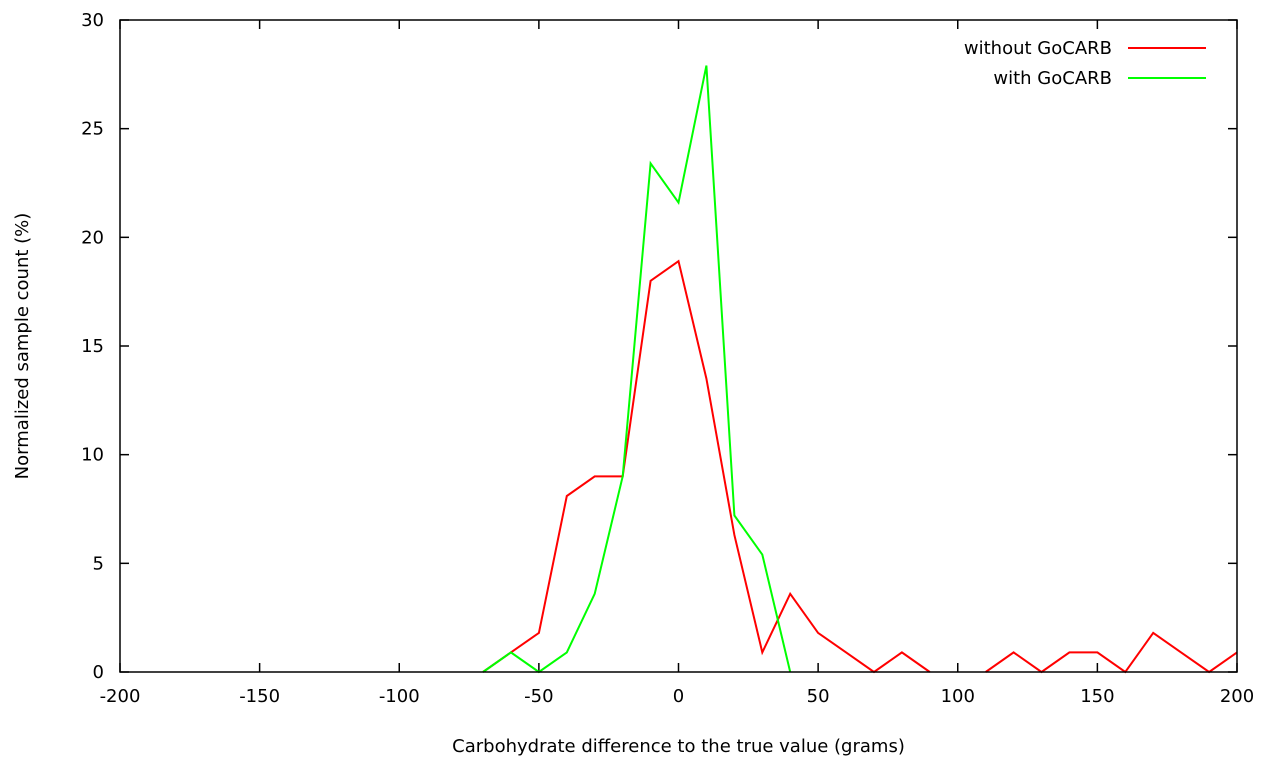 The width and height of the screenshot is (1274, 765). Describe the element at coordinates (1052, 78) in the screenshot. I see `legend-label: with GoCARB` at that location.